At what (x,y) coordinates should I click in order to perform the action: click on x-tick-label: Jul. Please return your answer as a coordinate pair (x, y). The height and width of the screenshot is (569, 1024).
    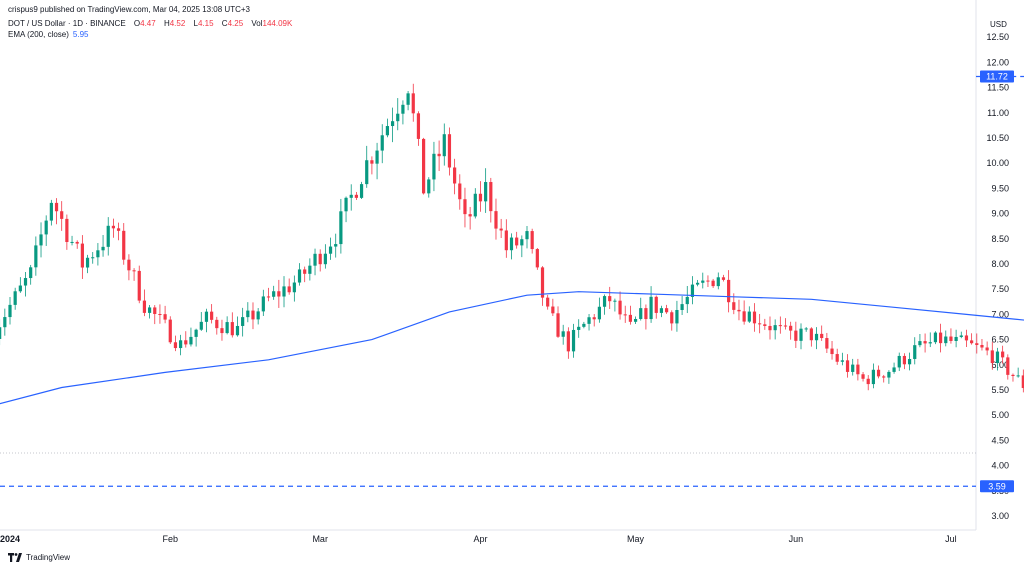
    Looking at the image, I should click on (951, 539).